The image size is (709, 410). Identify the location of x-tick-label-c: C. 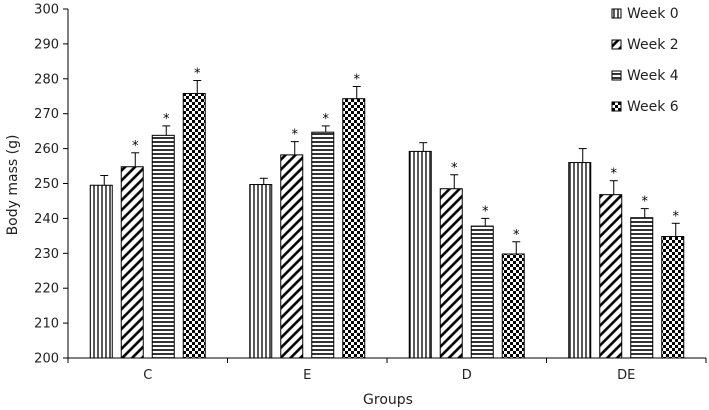
(147, 375).